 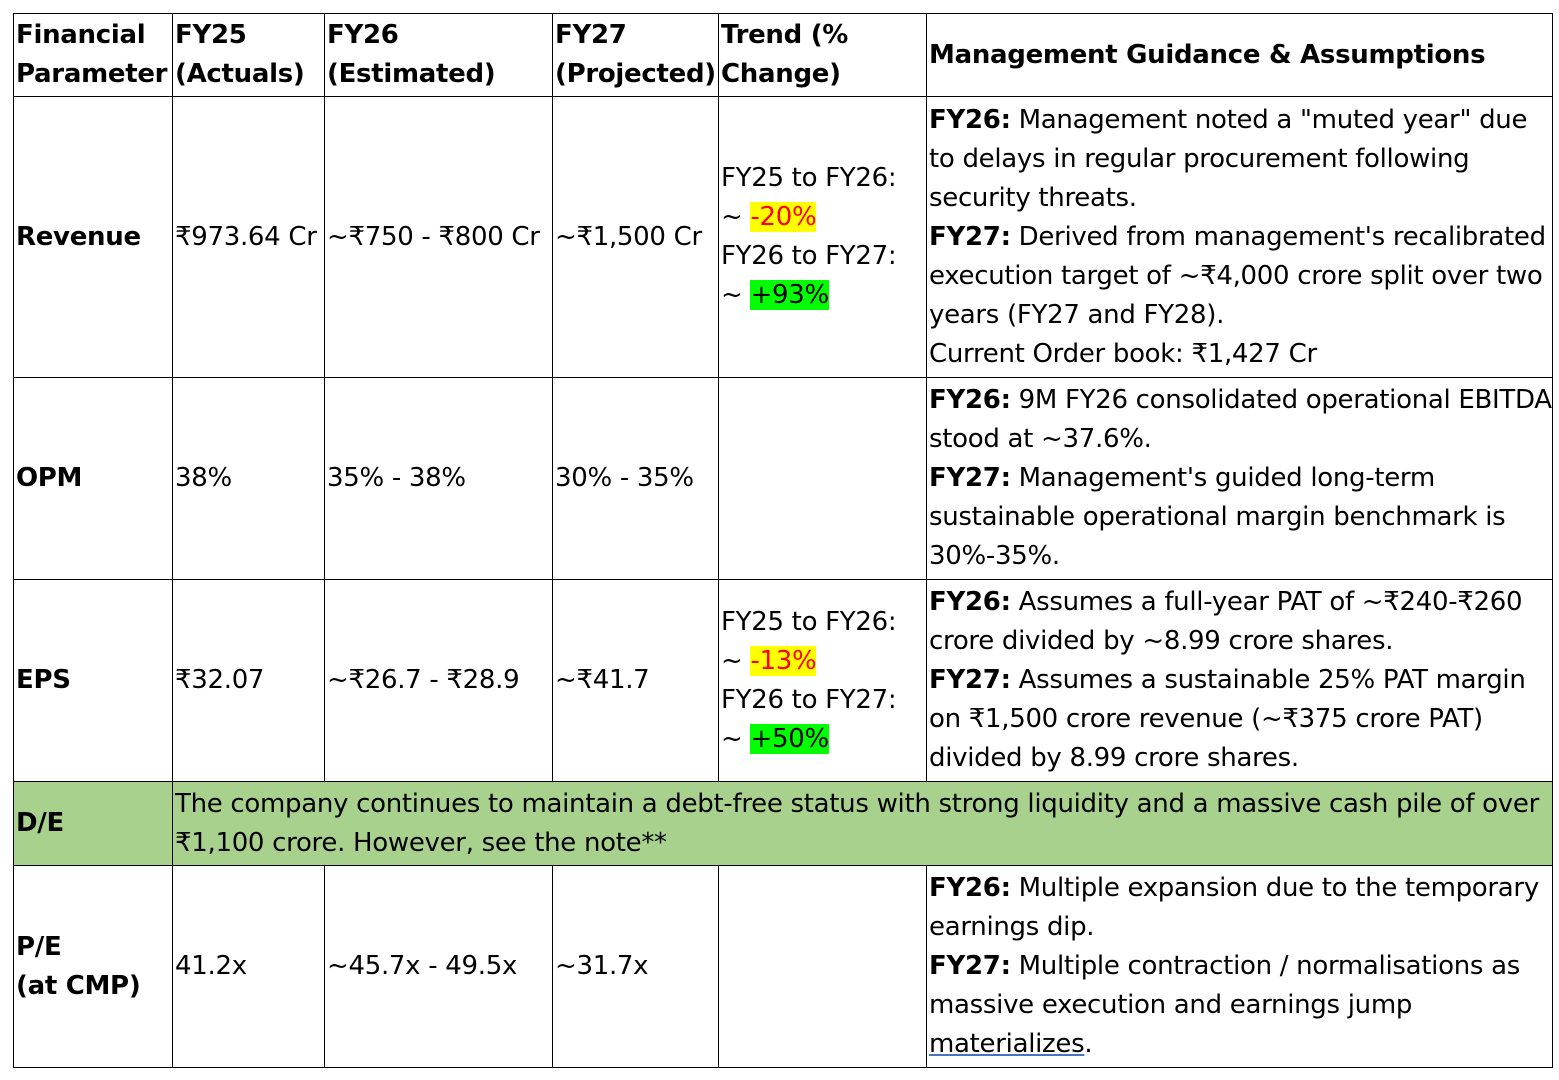 What do you see at coordinates (635, 680) in the screenshot?
I see `eps-fy27: ~₹41.7` at bounding box center [635, 680].